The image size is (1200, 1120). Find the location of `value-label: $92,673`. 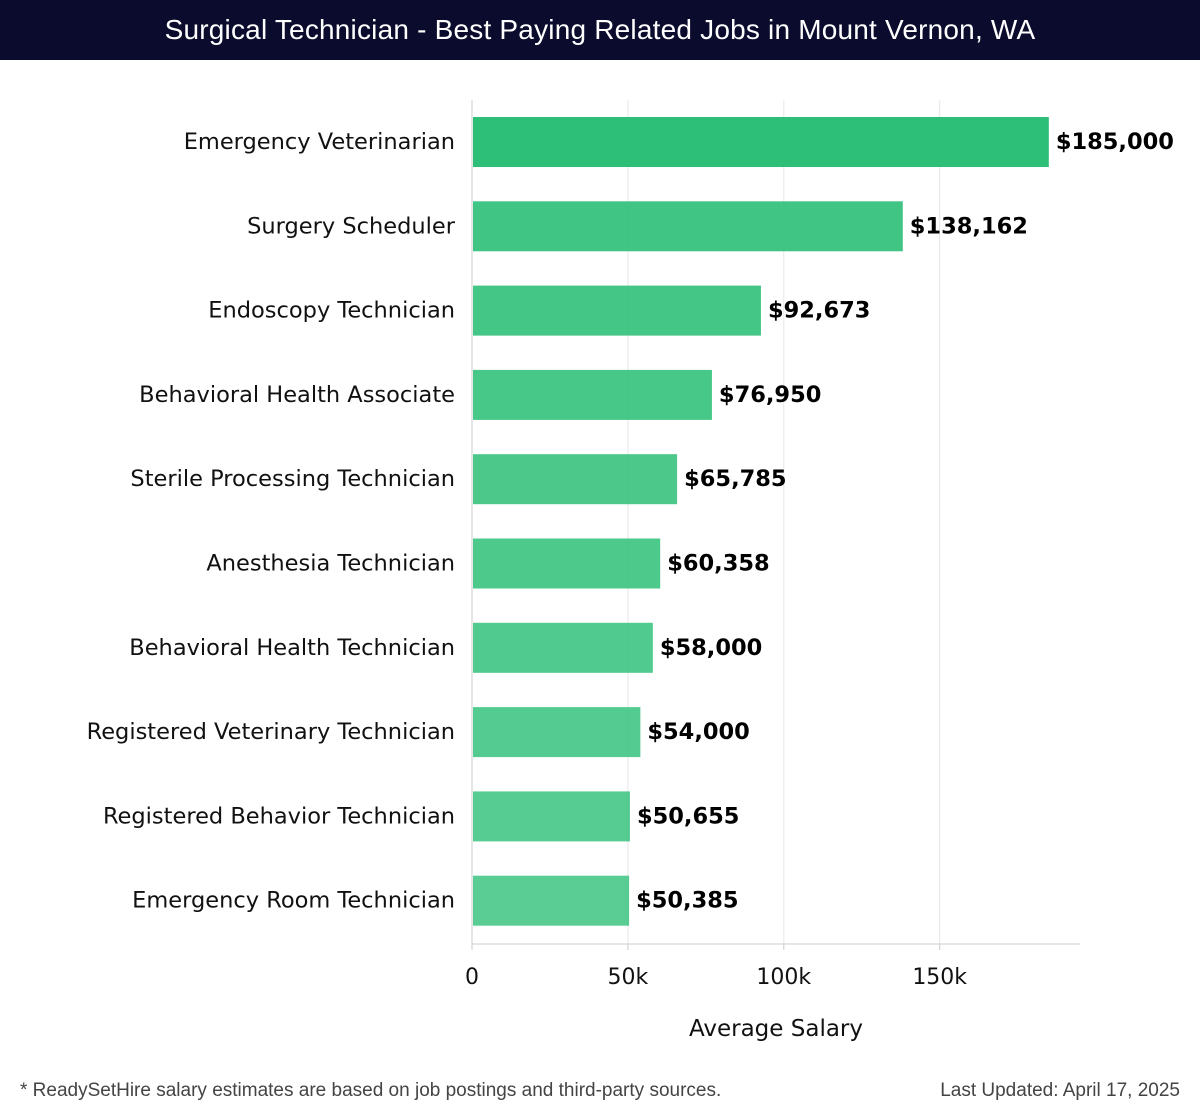

value-label: $92,673 is located at coordinates (819, 311).